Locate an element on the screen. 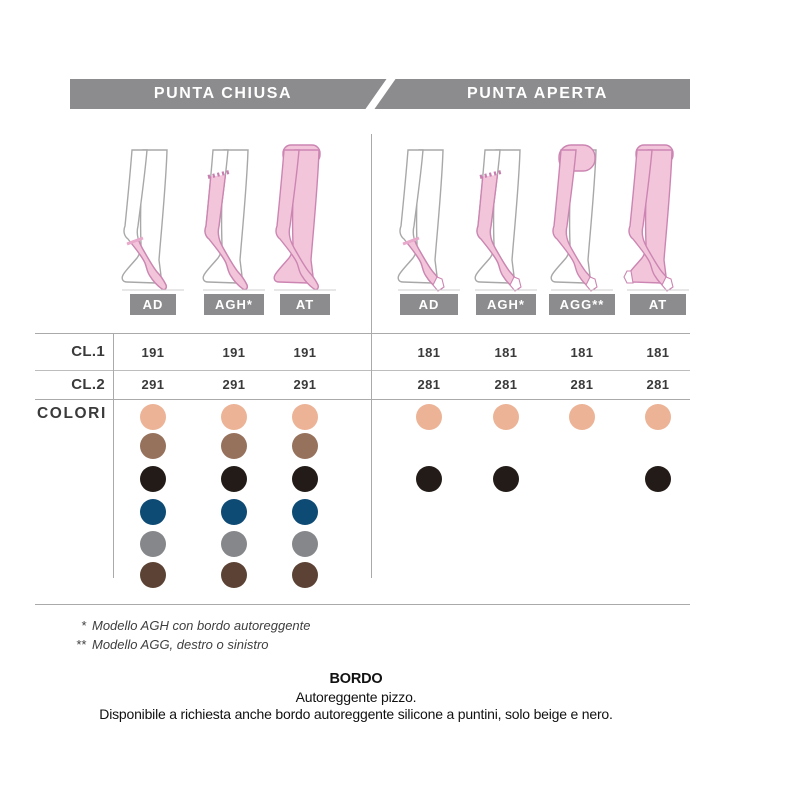 The width and height of the screenshot is (800, 800). table-line-bottom is located at coordinates (362, 604).